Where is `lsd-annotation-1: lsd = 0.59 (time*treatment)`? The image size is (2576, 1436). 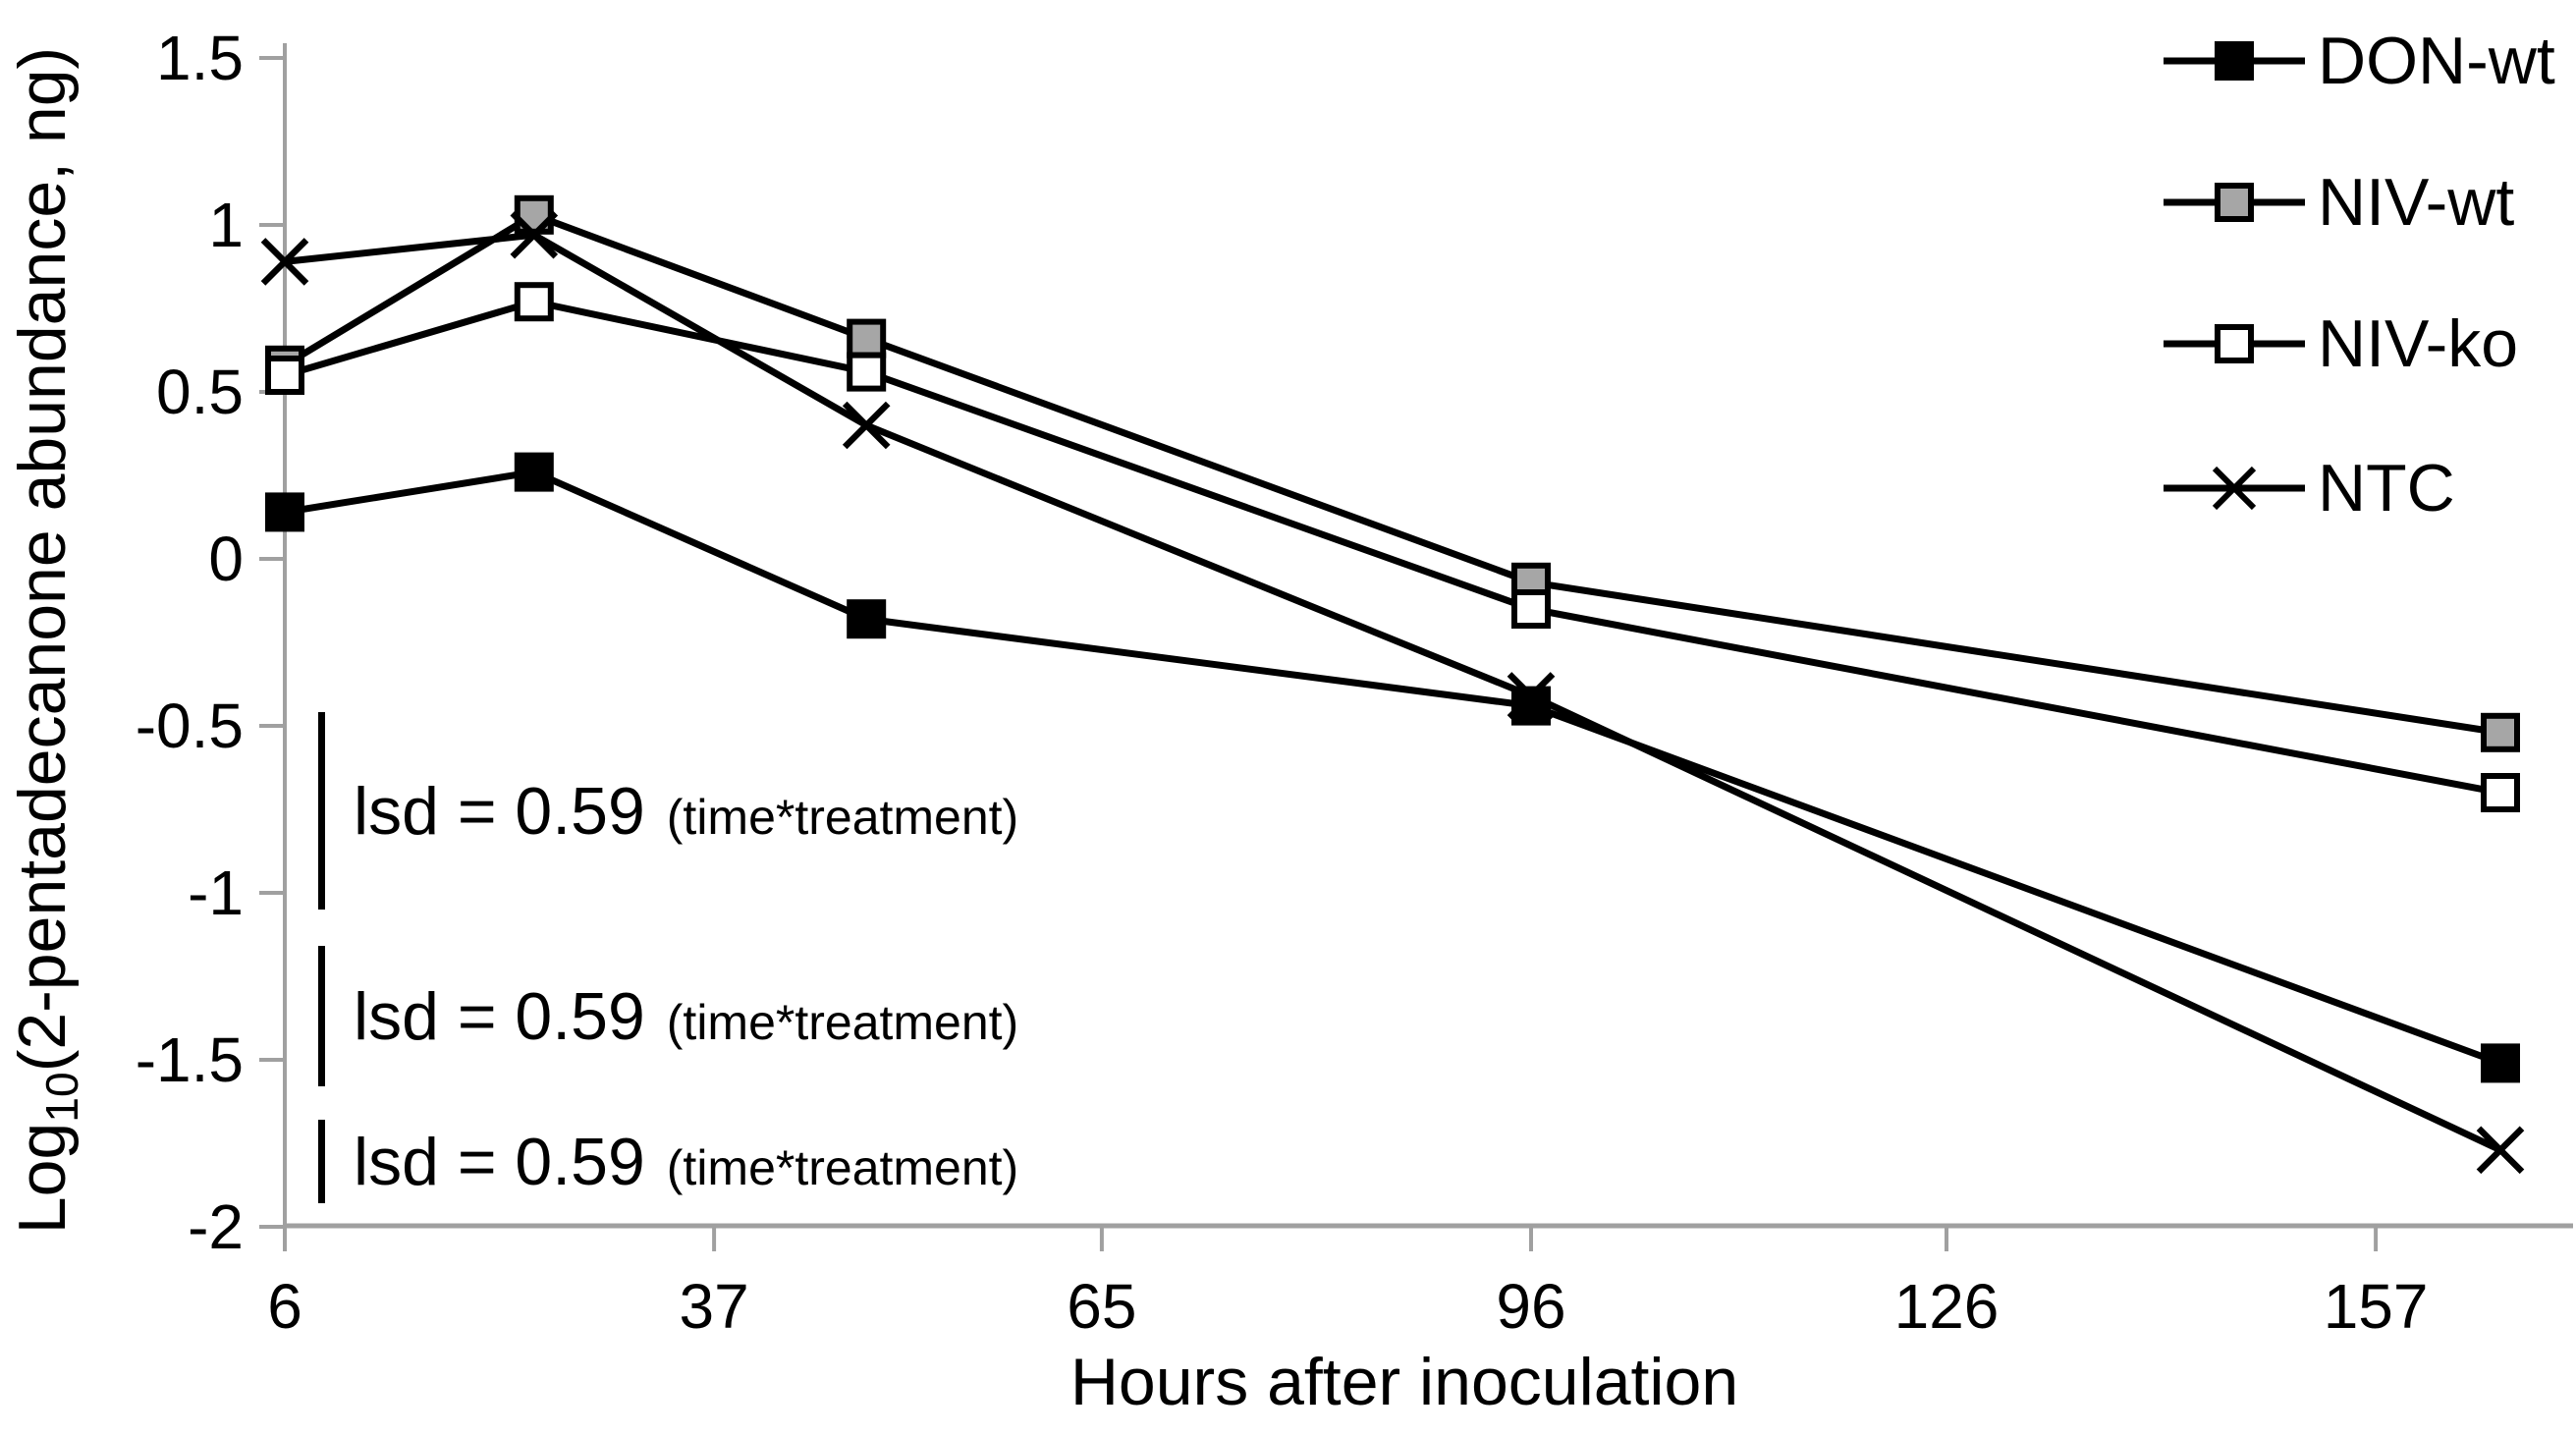
lsd-annotation-1: lsd = 0.59 (time*treatment) is located at coordinates (686, 811).